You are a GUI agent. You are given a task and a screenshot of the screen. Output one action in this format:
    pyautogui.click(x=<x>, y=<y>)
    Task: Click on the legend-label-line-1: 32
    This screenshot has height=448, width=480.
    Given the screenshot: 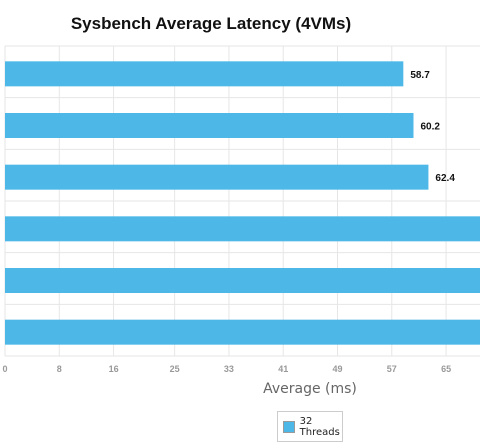 What is the action you would take?
    pyautogui.click(x=306, y=421)
    